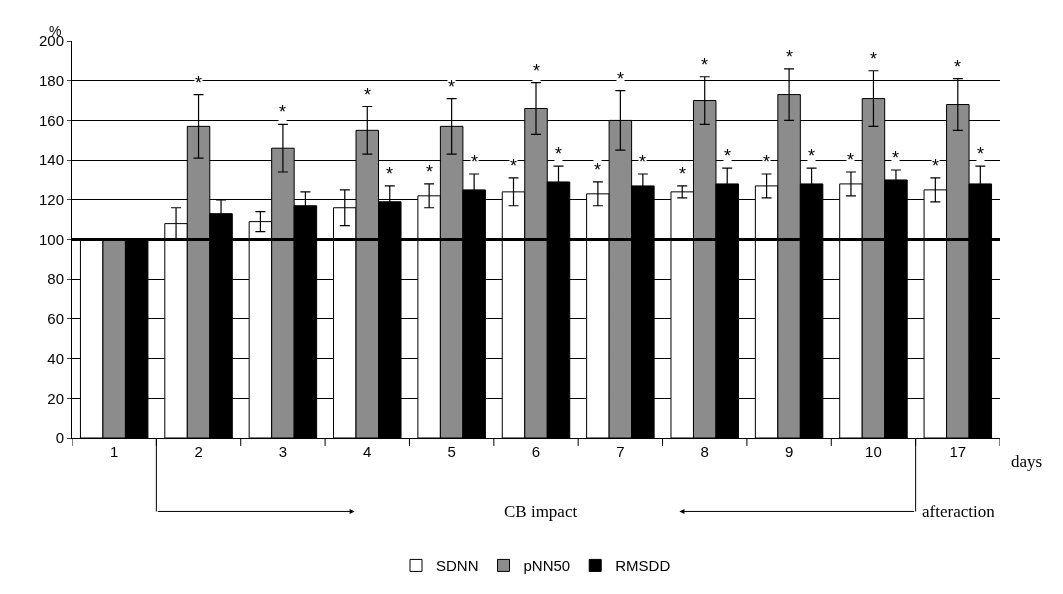 This screenshot has height=594, width=1063. Describe the element at coordinates (457, 566) in the screenshot. I see `legend-label: SDNN` at that location.